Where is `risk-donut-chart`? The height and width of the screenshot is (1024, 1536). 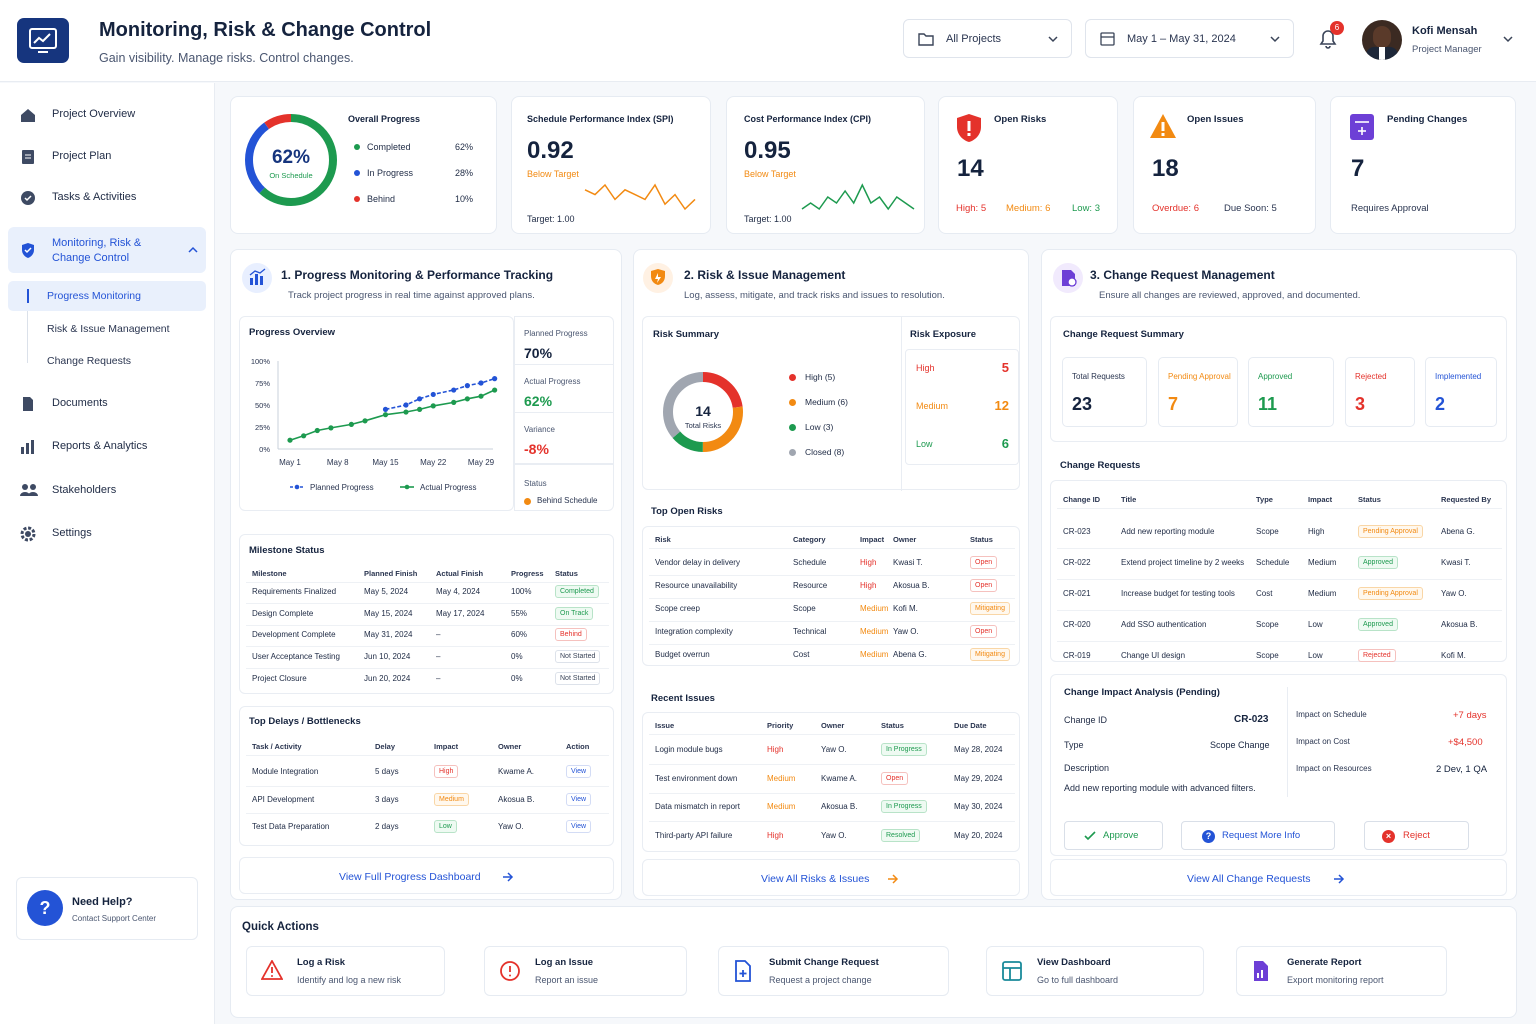 risk-donut-chart is located at coordinates (703, 412).